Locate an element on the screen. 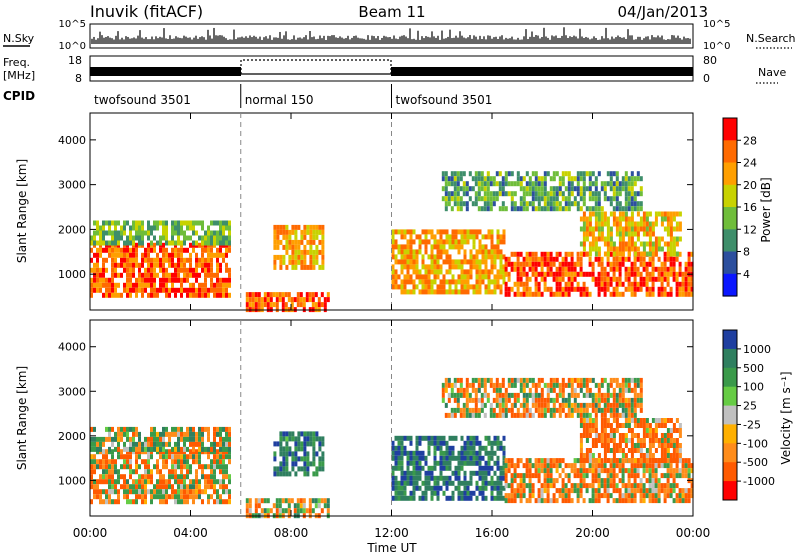 Image resolution: width=800 pixels, height=554 pixels. nsearch-tick-bottom: 10^0 is located at coordinates (716, 46).